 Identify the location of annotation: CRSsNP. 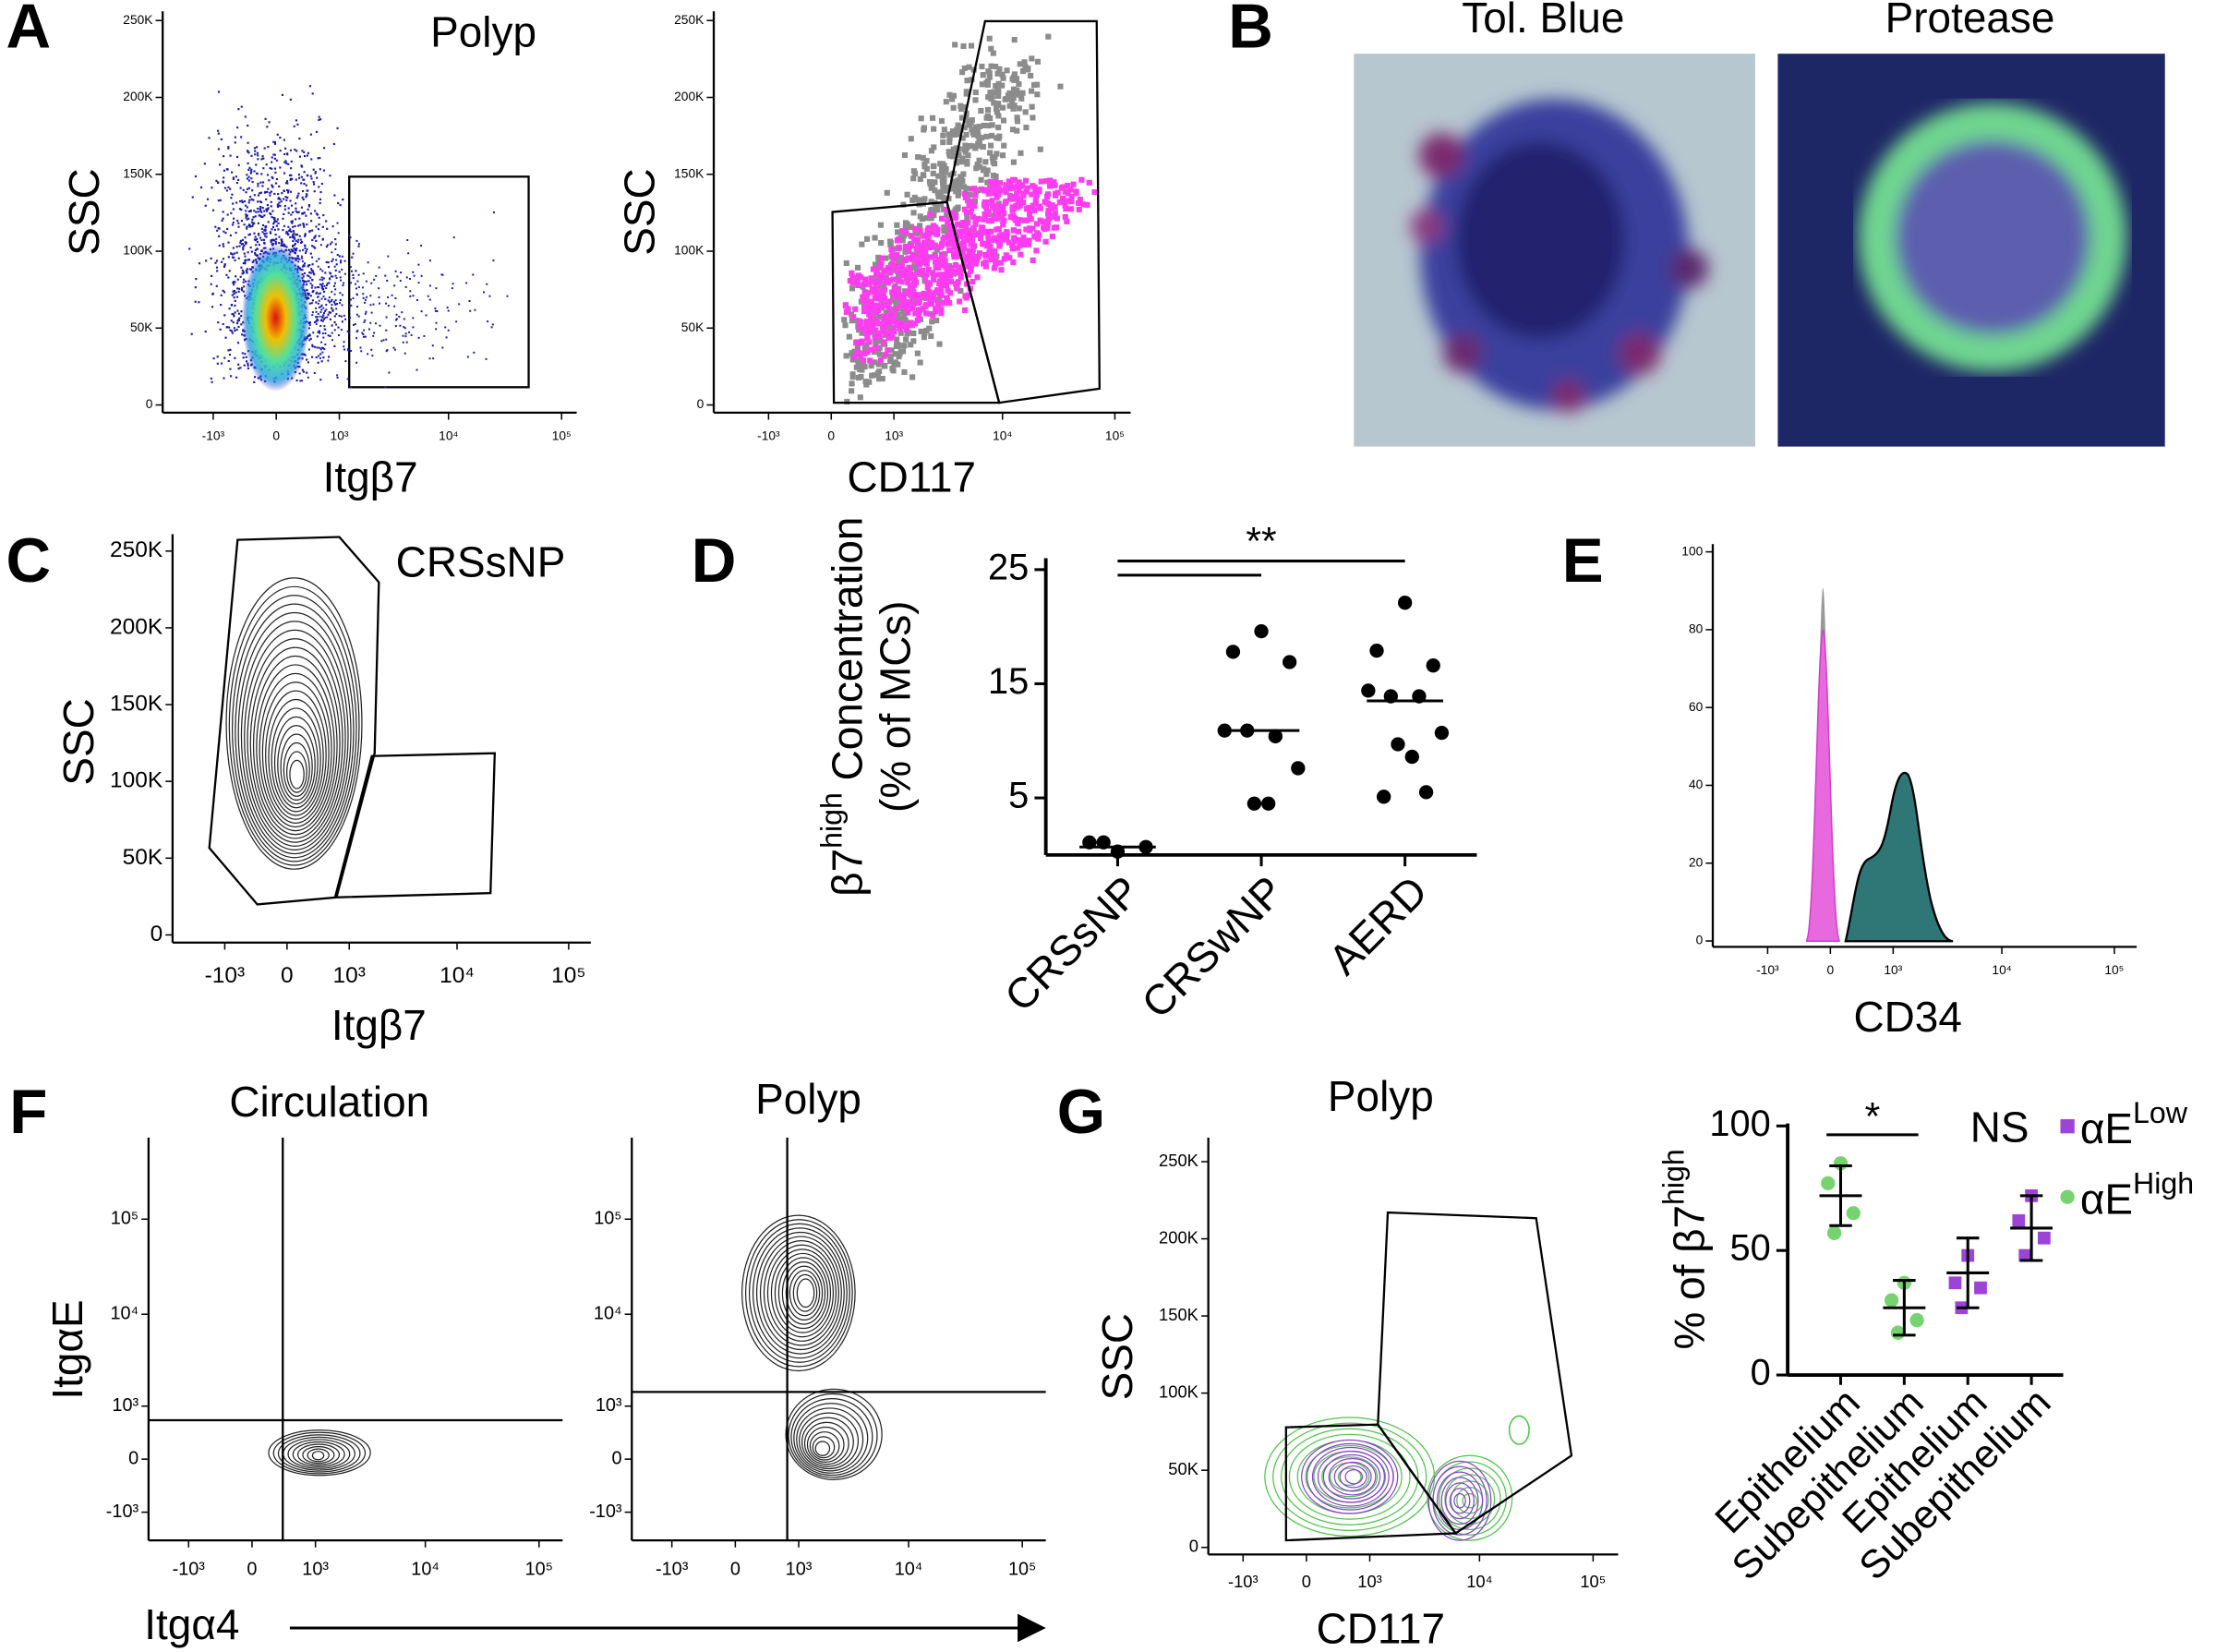
(481, 561).